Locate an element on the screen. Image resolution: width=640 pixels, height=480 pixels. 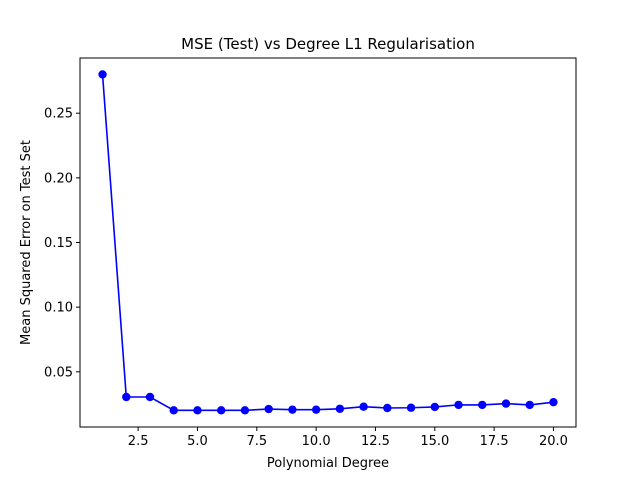
y-axis: 0.05 0.10 0.15 0.20 0.25 is located at coordinates (62, 243).